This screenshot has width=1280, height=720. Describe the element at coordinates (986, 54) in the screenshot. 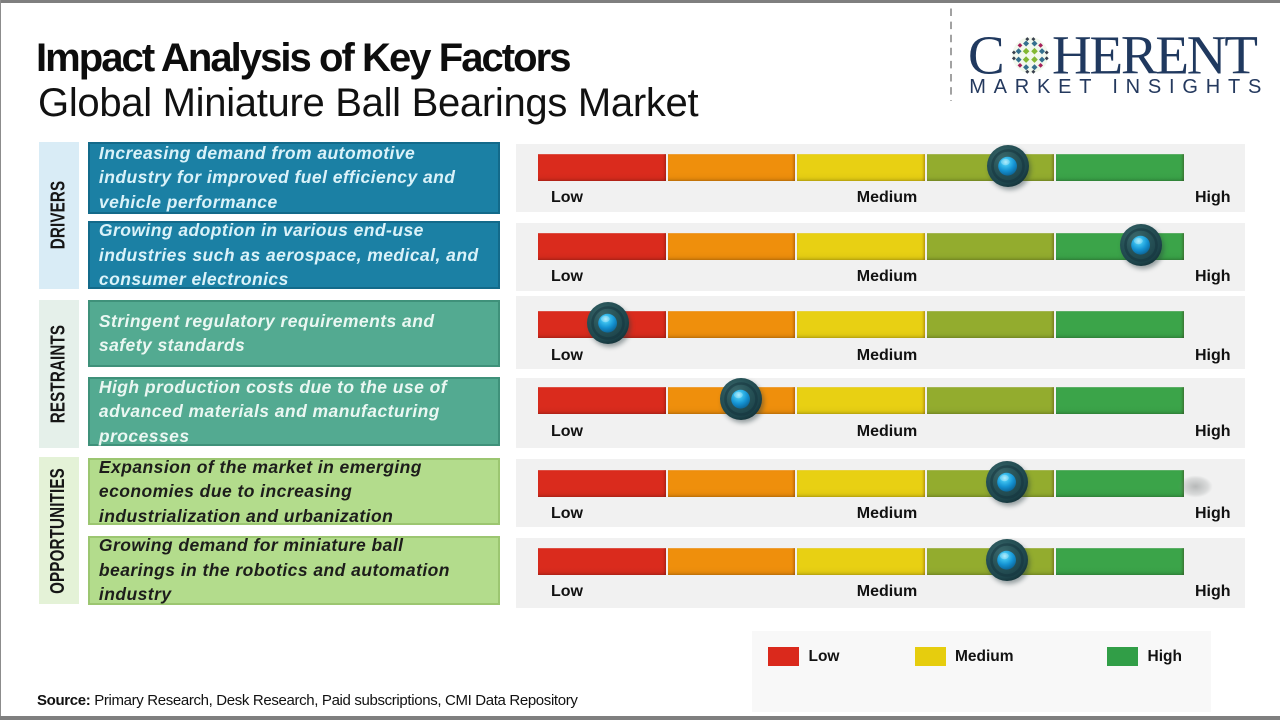

I see `svg-text: C` at that location.